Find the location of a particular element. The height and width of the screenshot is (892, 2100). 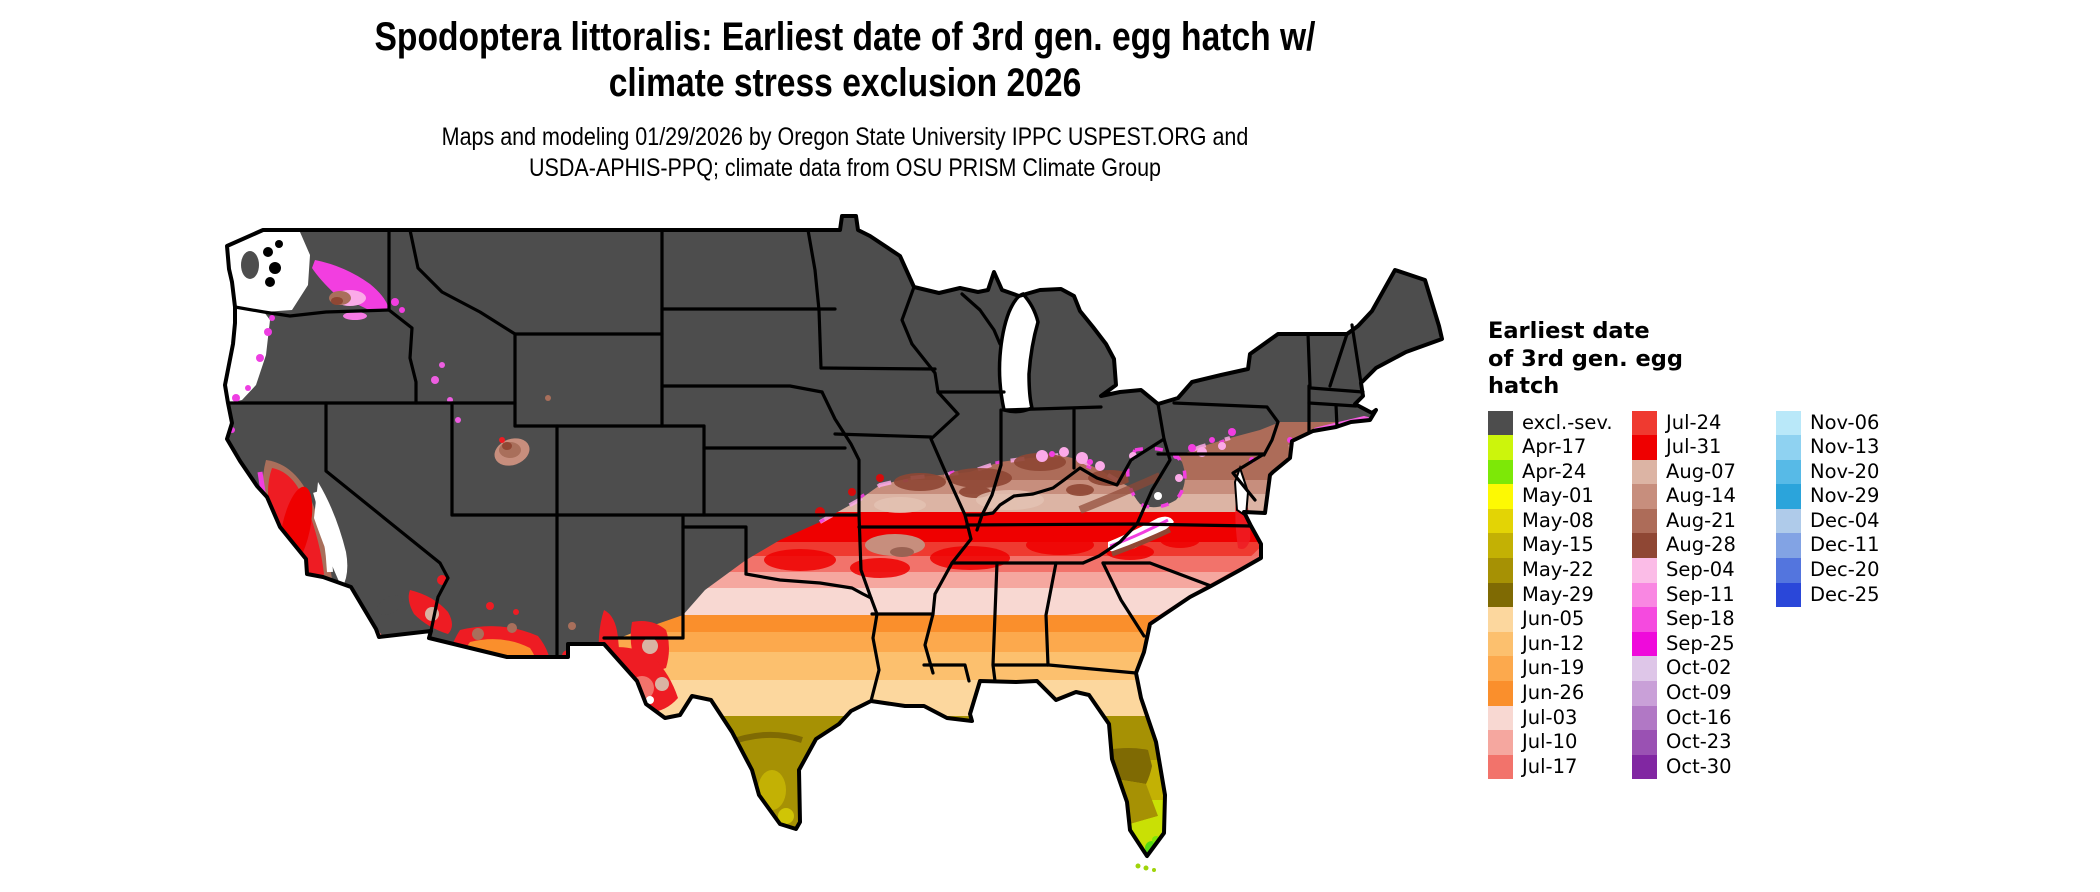

az-red-ring is located at coordinates (500, 668).